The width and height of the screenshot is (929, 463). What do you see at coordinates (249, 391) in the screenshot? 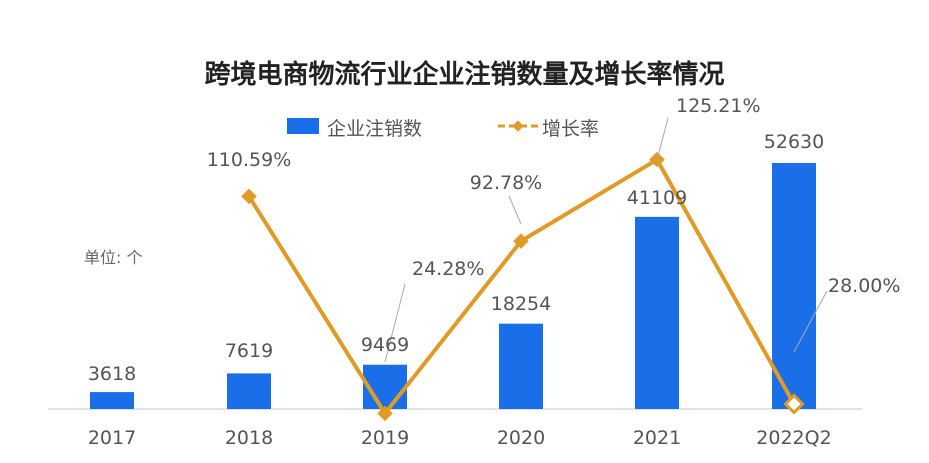
I see `bar-2018` at bounding box center [249, 391].